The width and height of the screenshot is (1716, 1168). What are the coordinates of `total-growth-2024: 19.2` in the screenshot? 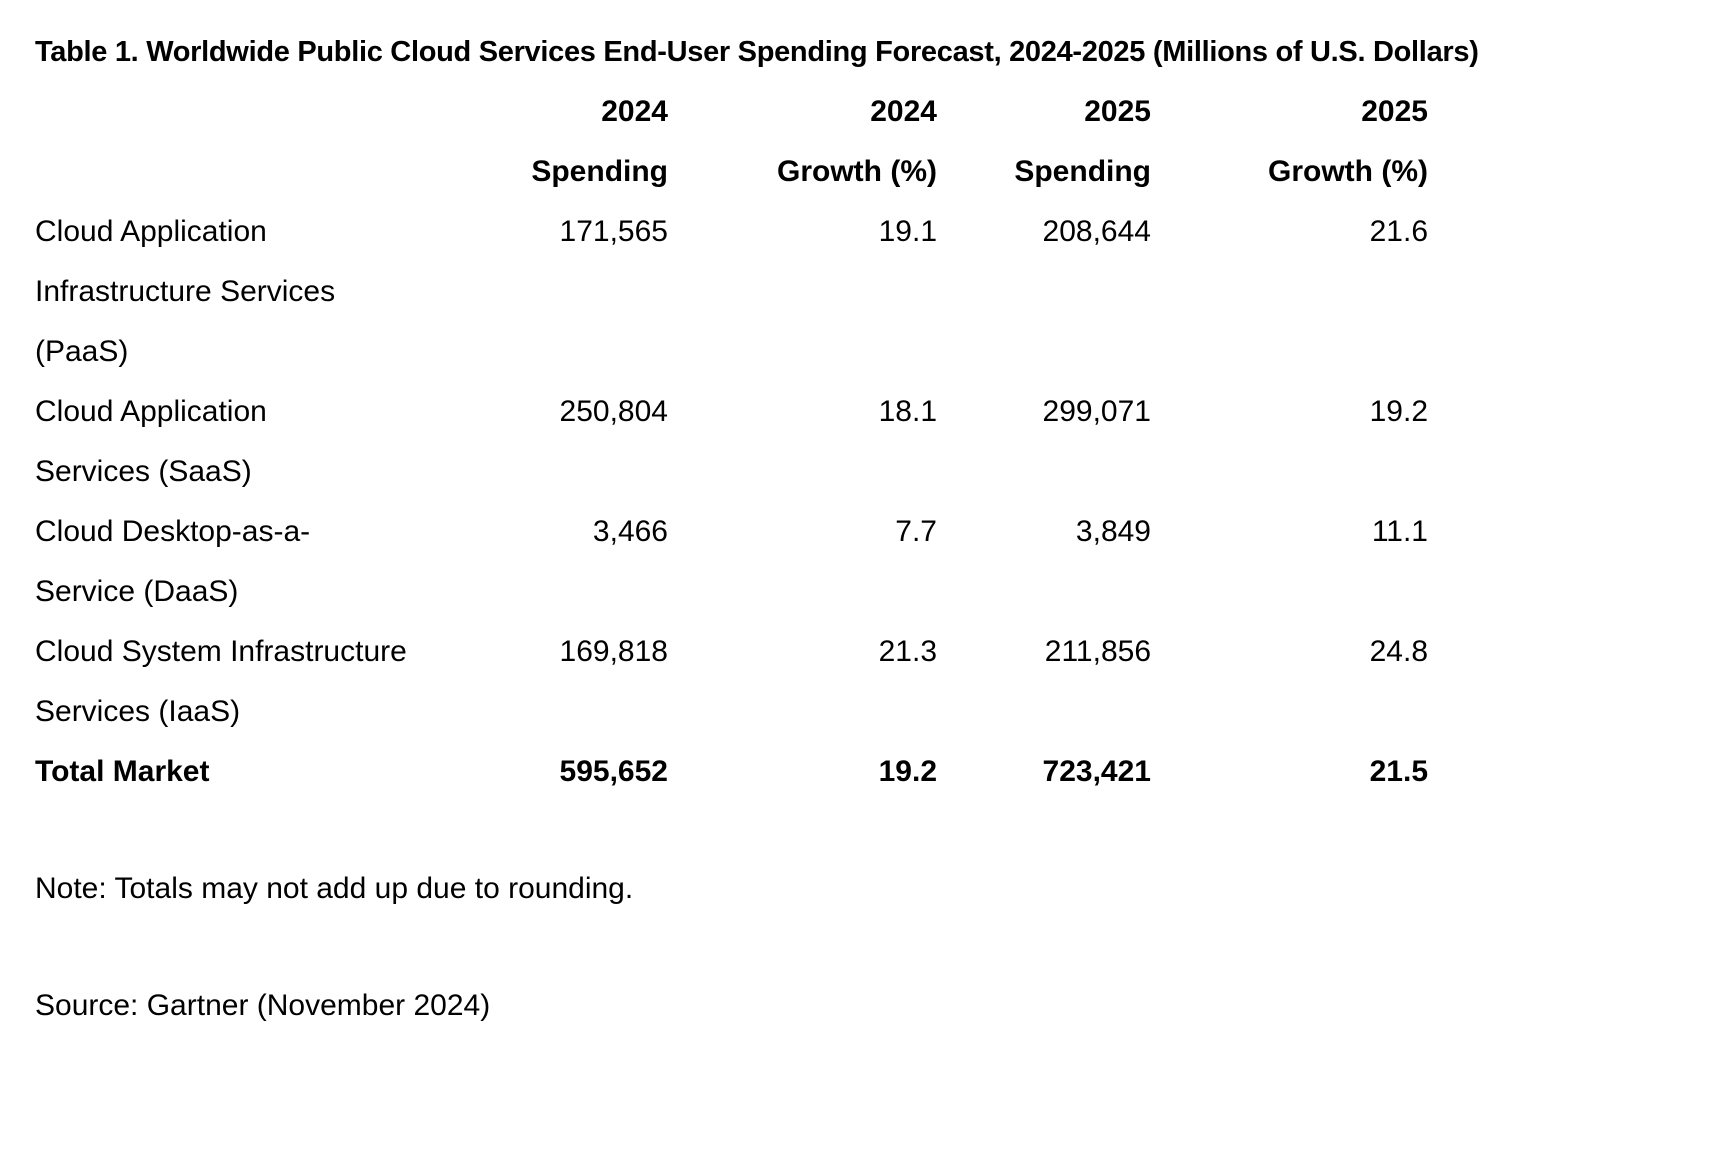 It's located at (907, 771).